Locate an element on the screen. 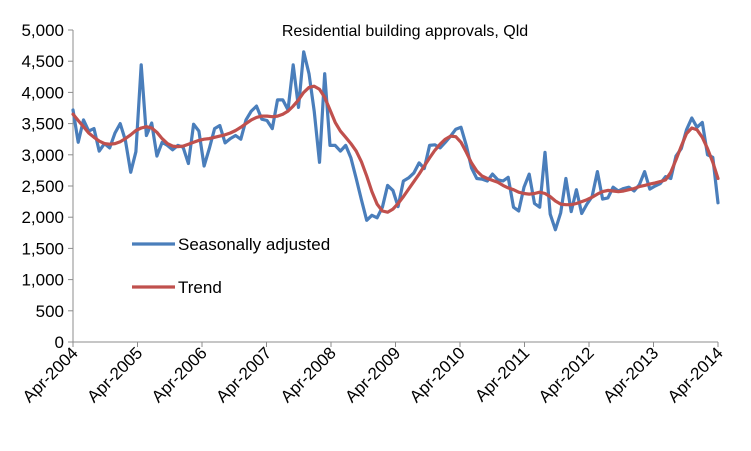 The width and height of the screenshot is (751, 451). x-tick-label: Apr-2008 is located at coordinates (308, 374).